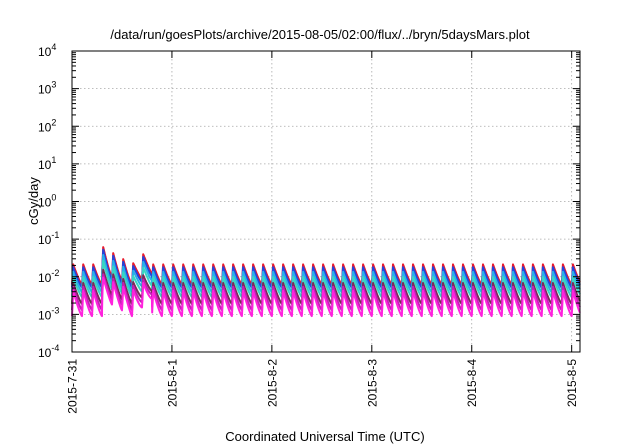 The height and width of the screenshot is (448, 640). What do you see at coordinates (472, 383) in the screenshot?
I see `x-tick-label: 2015-8-4` at bounding box center [472, 383].